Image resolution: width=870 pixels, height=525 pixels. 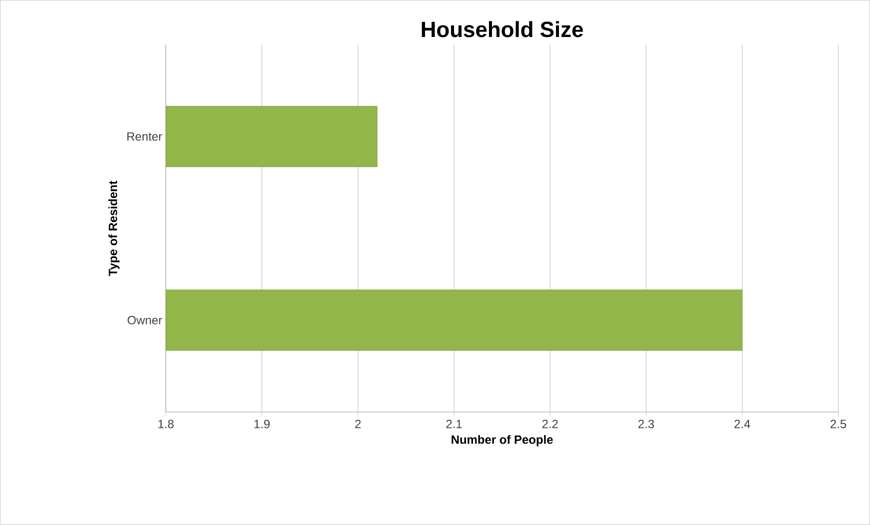 What do you see at coordinates (454, 424) in the screenshot?
I see `x-tick-label: 2.1` at bounding box center [454, 424].